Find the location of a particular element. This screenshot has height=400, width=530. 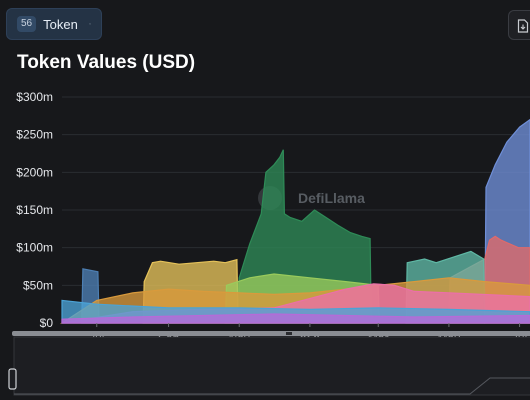

brush-preview-line is located at coordinates (272, 386).